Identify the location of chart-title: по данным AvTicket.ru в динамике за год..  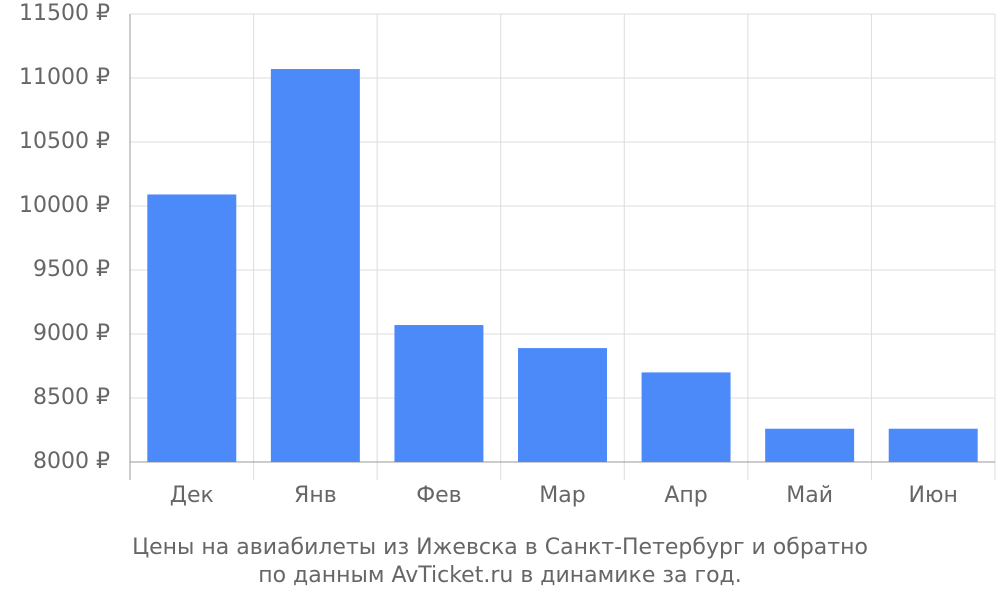
(500, 575).